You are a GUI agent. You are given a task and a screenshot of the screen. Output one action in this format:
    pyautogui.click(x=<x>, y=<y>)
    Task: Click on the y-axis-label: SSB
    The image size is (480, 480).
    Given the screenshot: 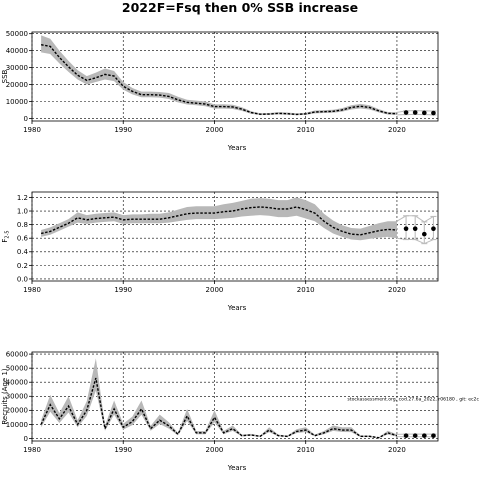 What is the action you would take?
    pyautogui.click(x=5, y=76)
    